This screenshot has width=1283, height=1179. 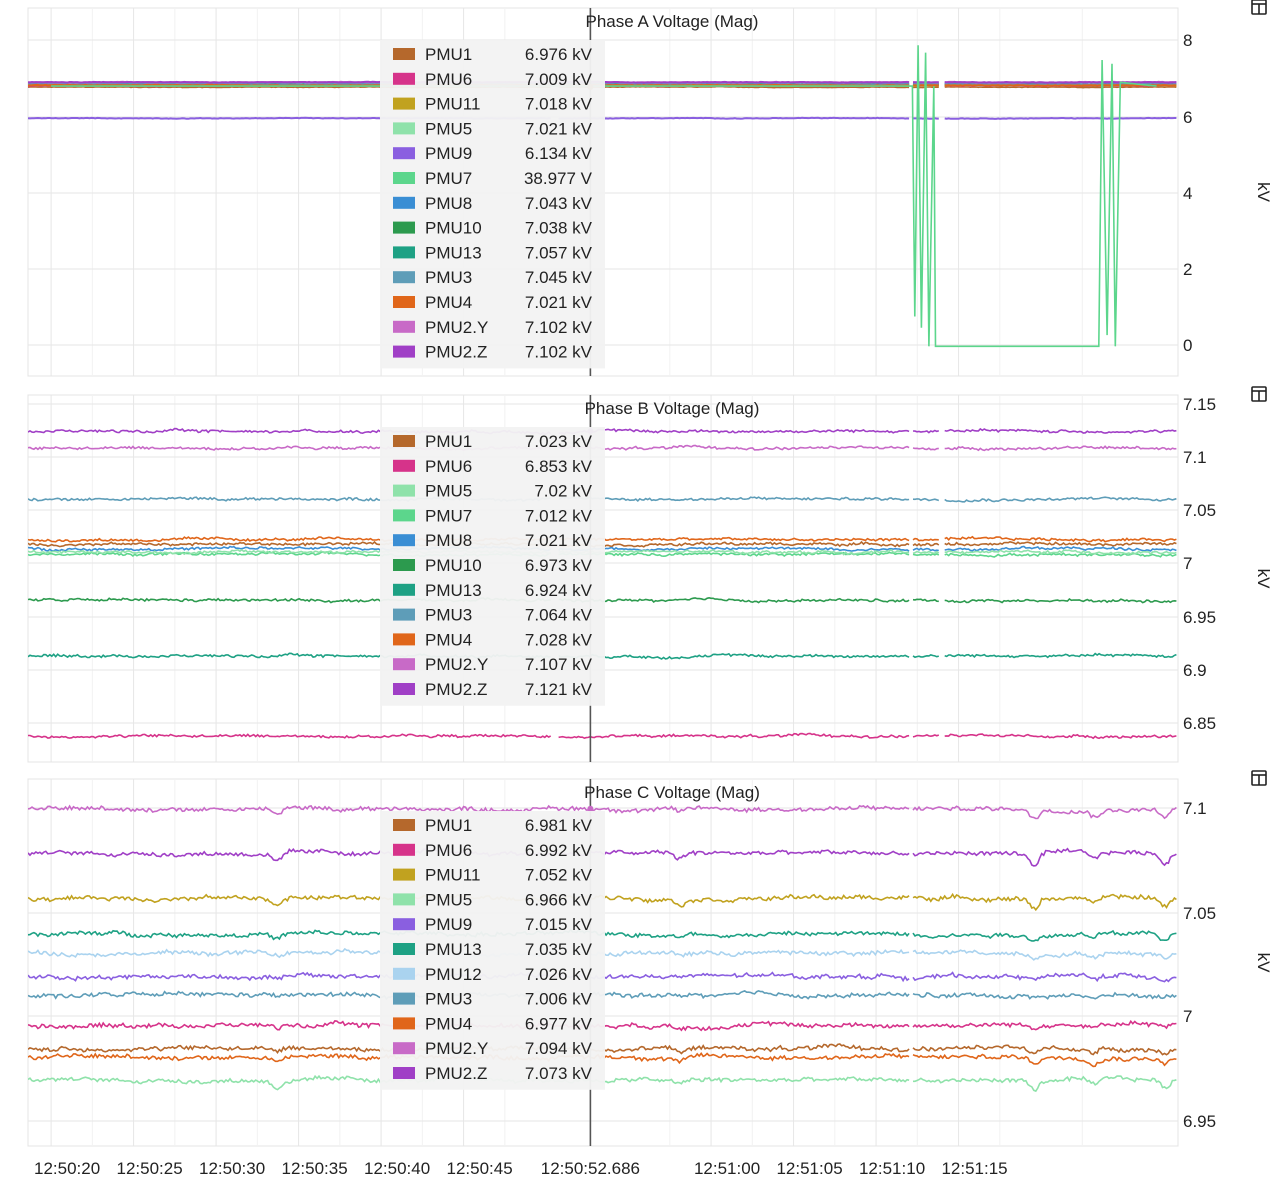 What do you see at coordinates (493, 1048) in the screenshot?
I see `legend-item: PMU2.Y 7.094 kV` at bounding box center [493, 1048].